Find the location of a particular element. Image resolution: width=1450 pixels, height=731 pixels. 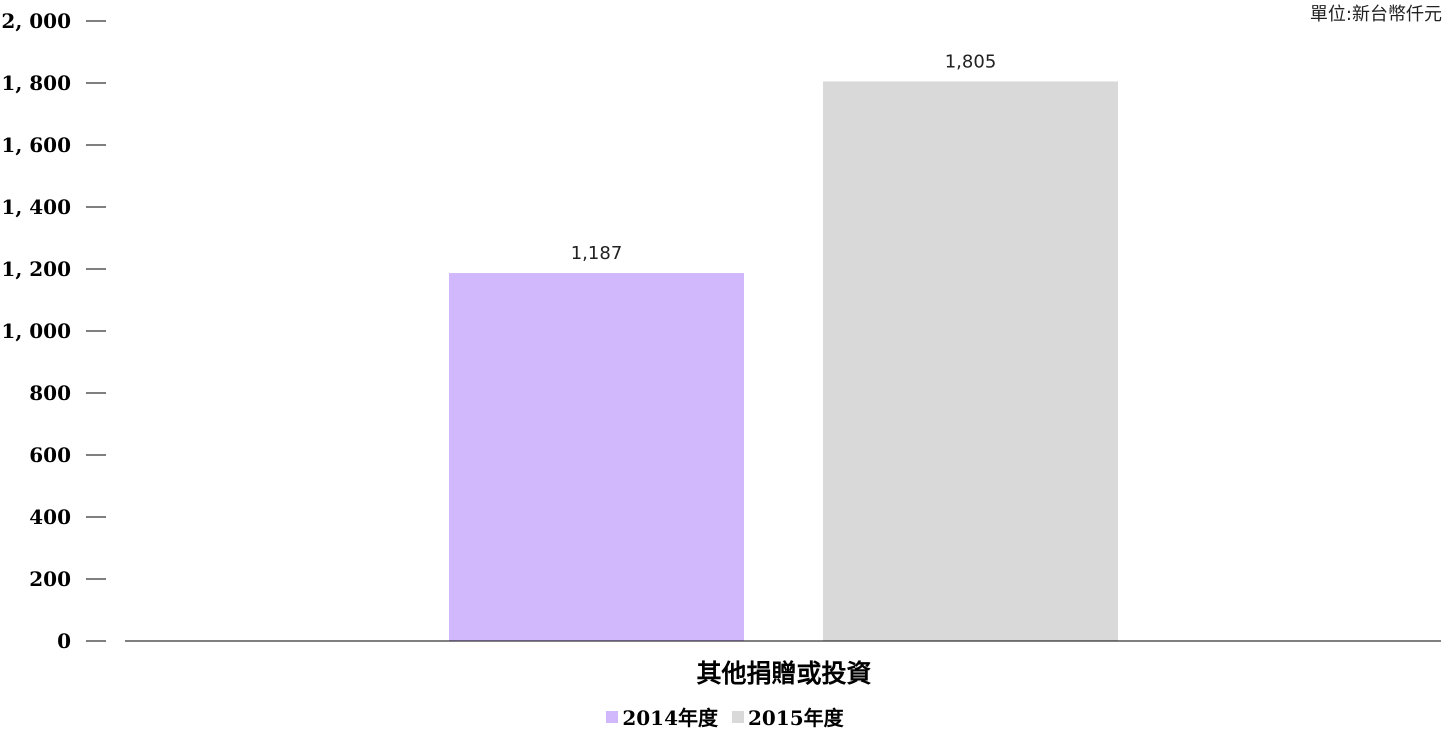

y-tick-label: 0 is located at coordinates (64, 641).